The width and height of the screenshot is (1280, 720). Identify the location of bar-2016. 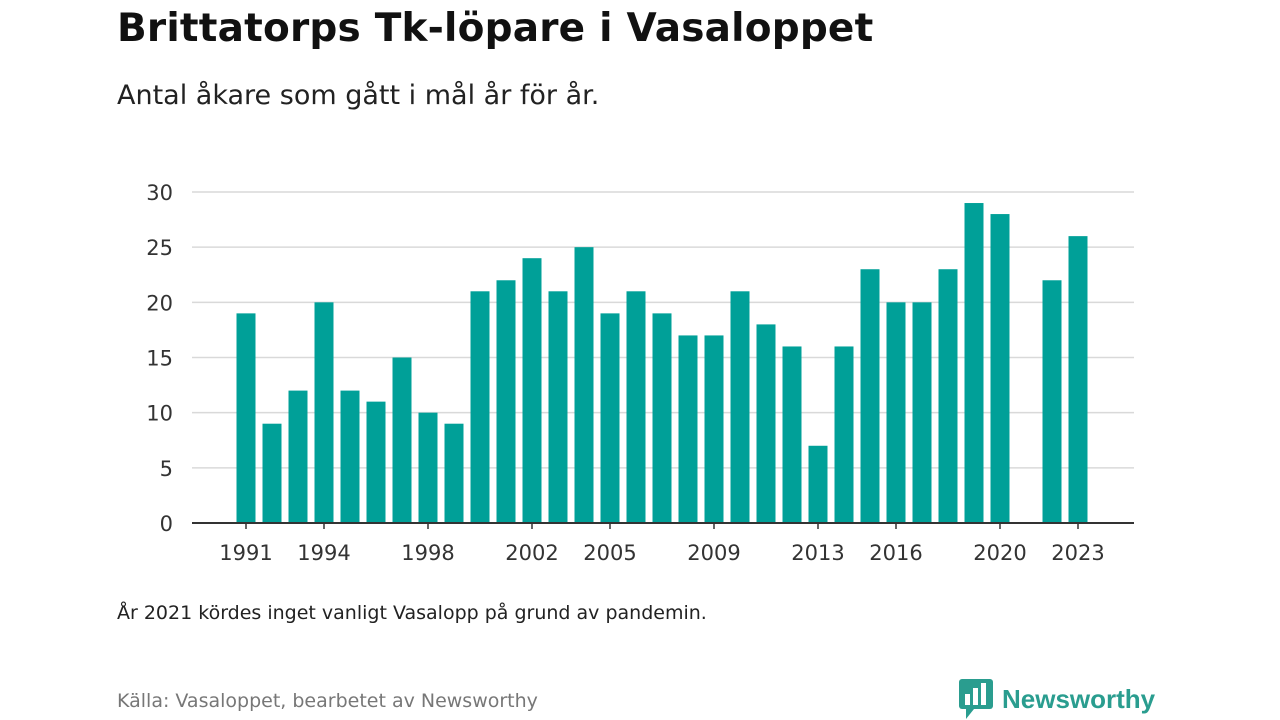
(896, 412).